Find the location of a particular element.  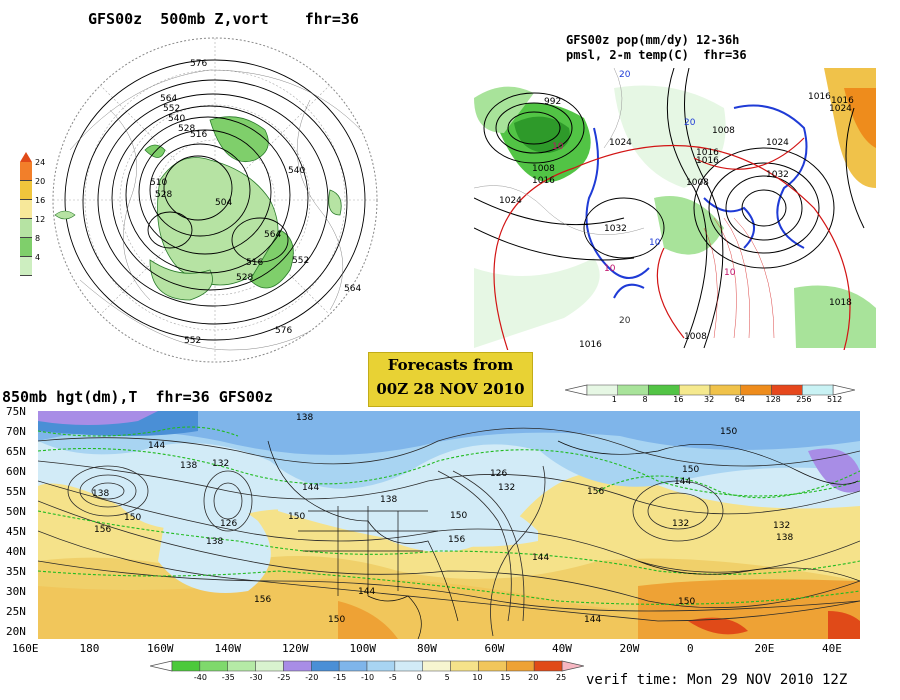

latitude-label: 70N is located at coordinates (16, 431).